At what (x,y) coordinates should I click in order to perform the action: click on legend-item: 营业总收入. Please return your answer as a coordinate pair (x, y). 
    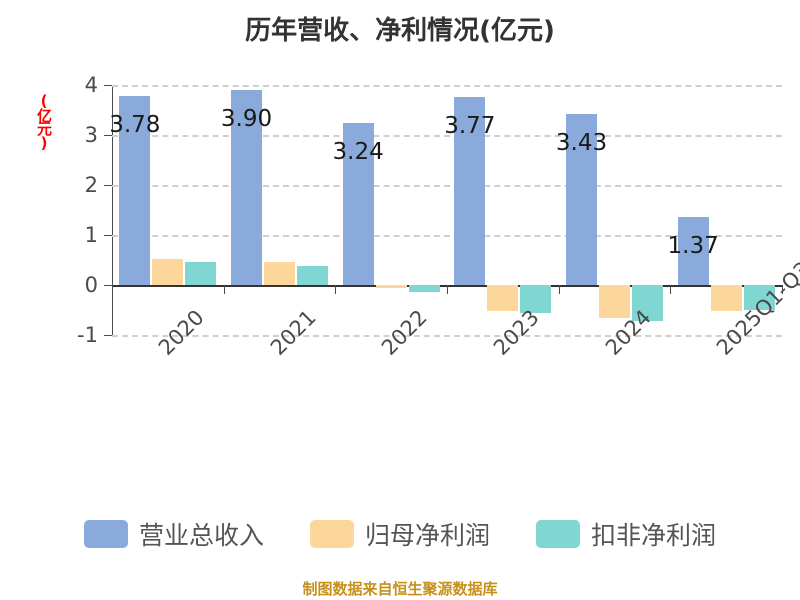
    Looking at the image, I should click on (173, 534).